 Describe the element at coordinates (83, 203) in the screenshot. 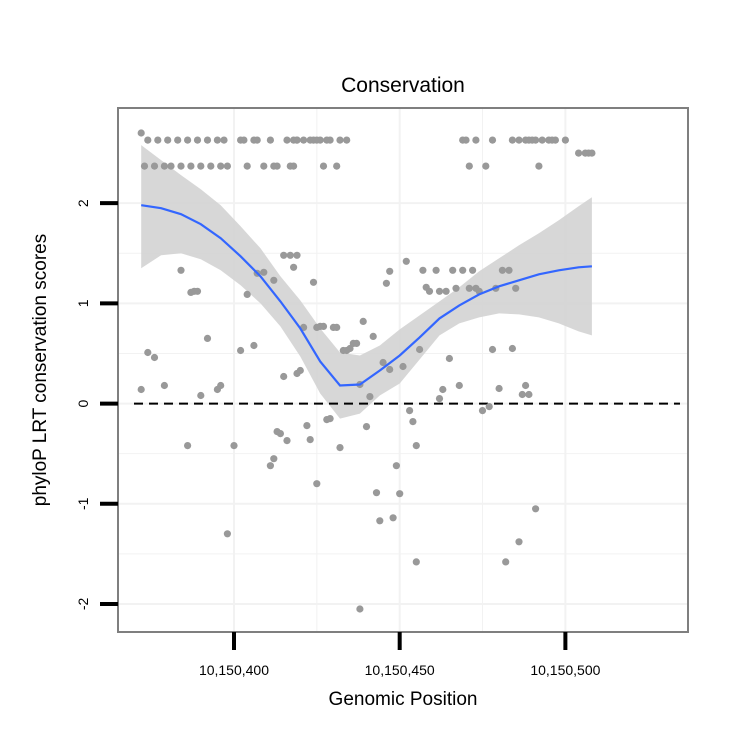

I see `y-tick-label: 2` at that location.